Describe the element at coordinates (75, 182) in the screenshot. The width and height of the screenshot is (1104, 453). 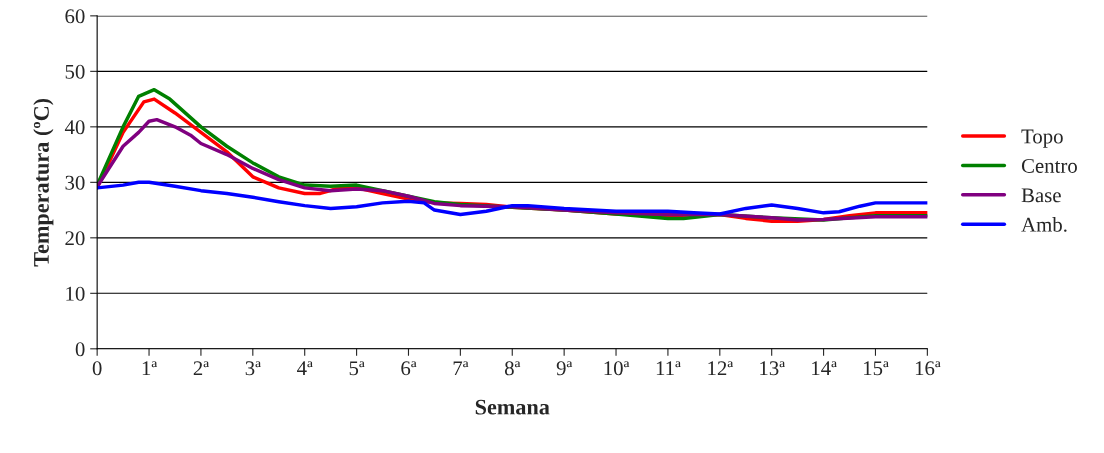
I see `y-tick-label: 30` at that location.